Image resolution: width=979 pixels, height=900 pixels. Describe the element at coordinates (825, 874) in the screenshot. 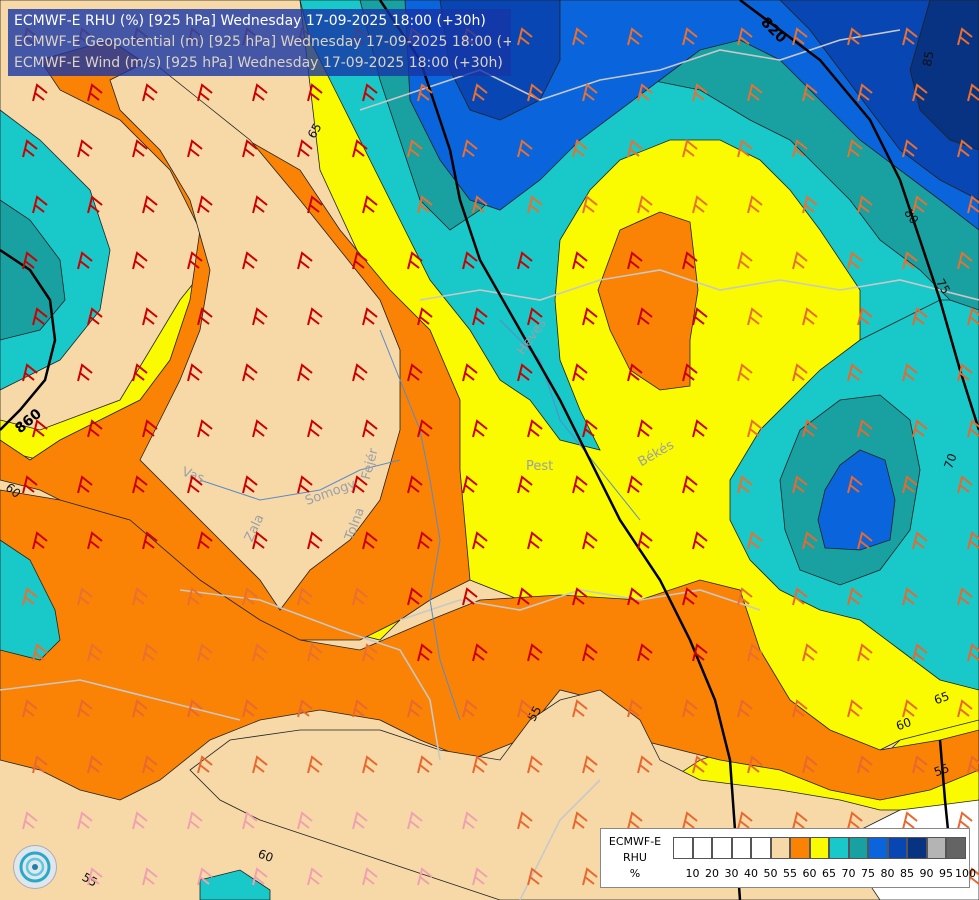

I see `legend-ticks: 10 20 30 40 50 55 60 65 70 75 80 85 90 95 100` at that location.